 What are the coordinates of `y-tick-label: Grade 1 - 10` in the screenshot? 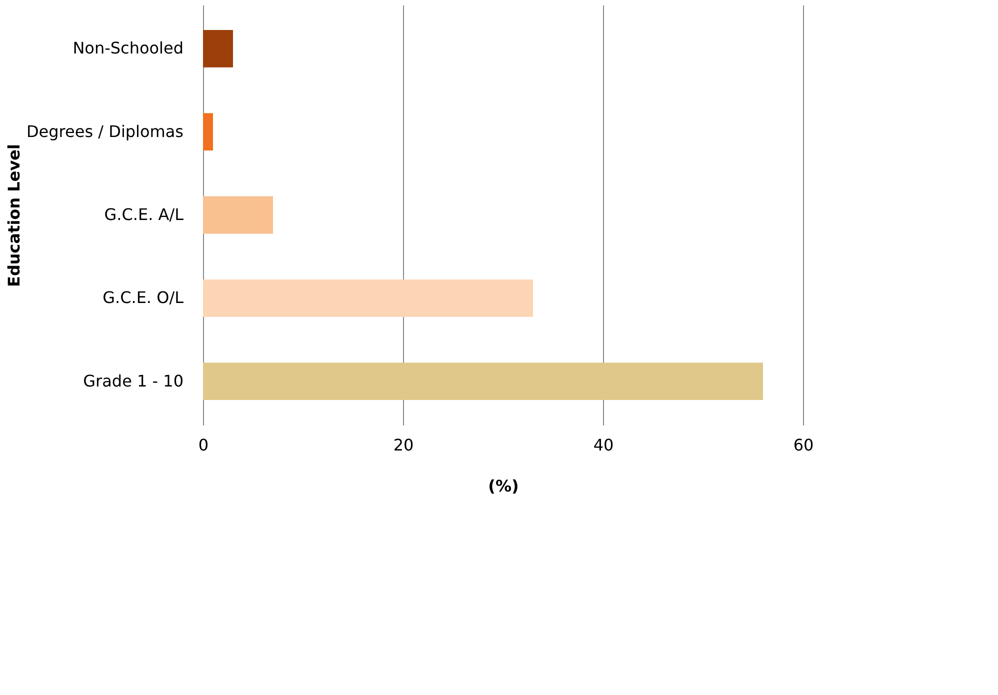 It's located at (133, 380).